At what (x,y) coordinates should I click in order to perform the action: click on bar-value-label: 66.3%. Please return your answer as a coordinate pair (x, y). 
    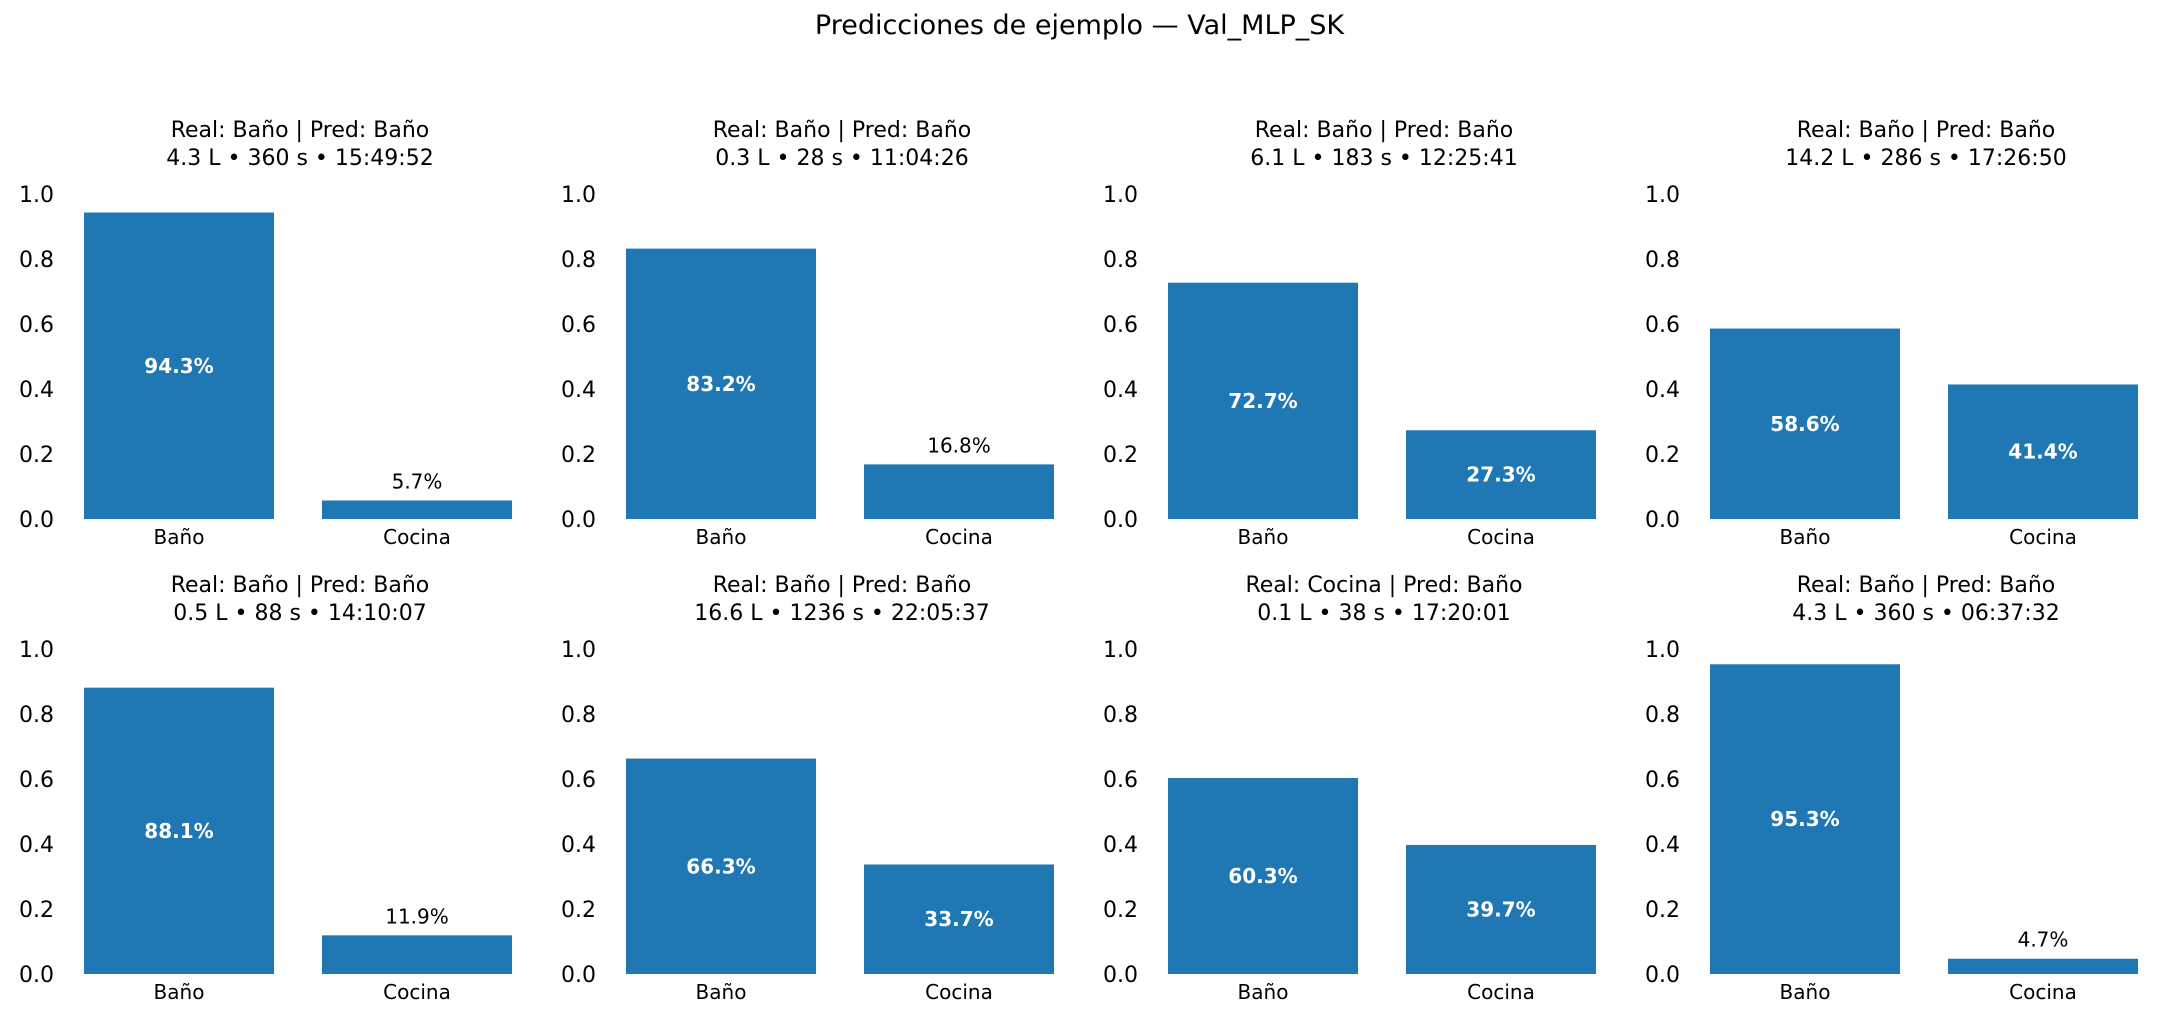
    Looking at the image, I should click on (720, 866).